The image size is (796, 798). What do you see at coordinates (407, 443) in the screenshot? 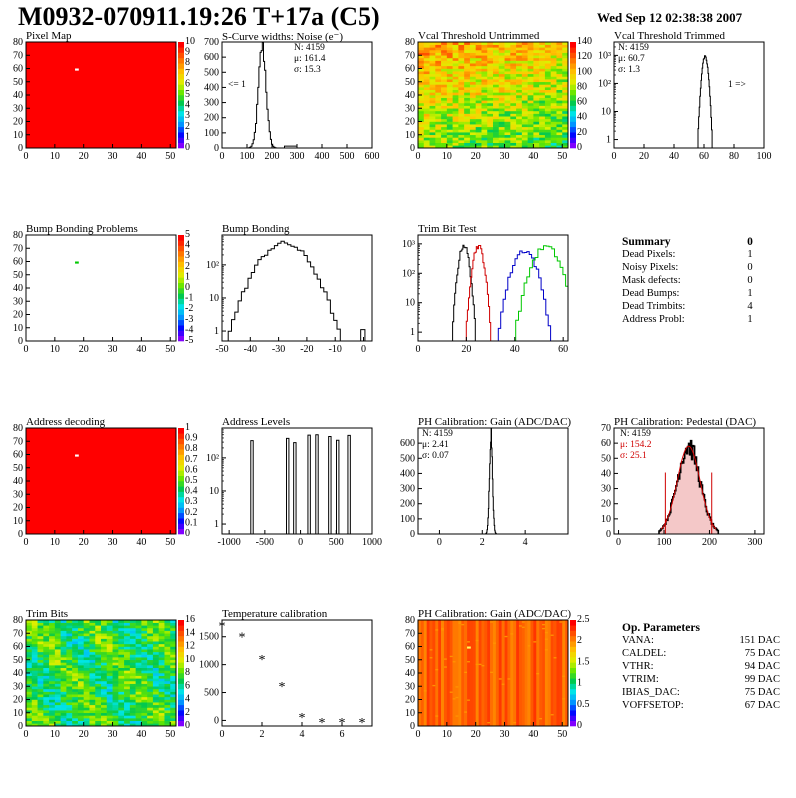
I see `y-tick-label: 600` at bounding box center [407, 443].